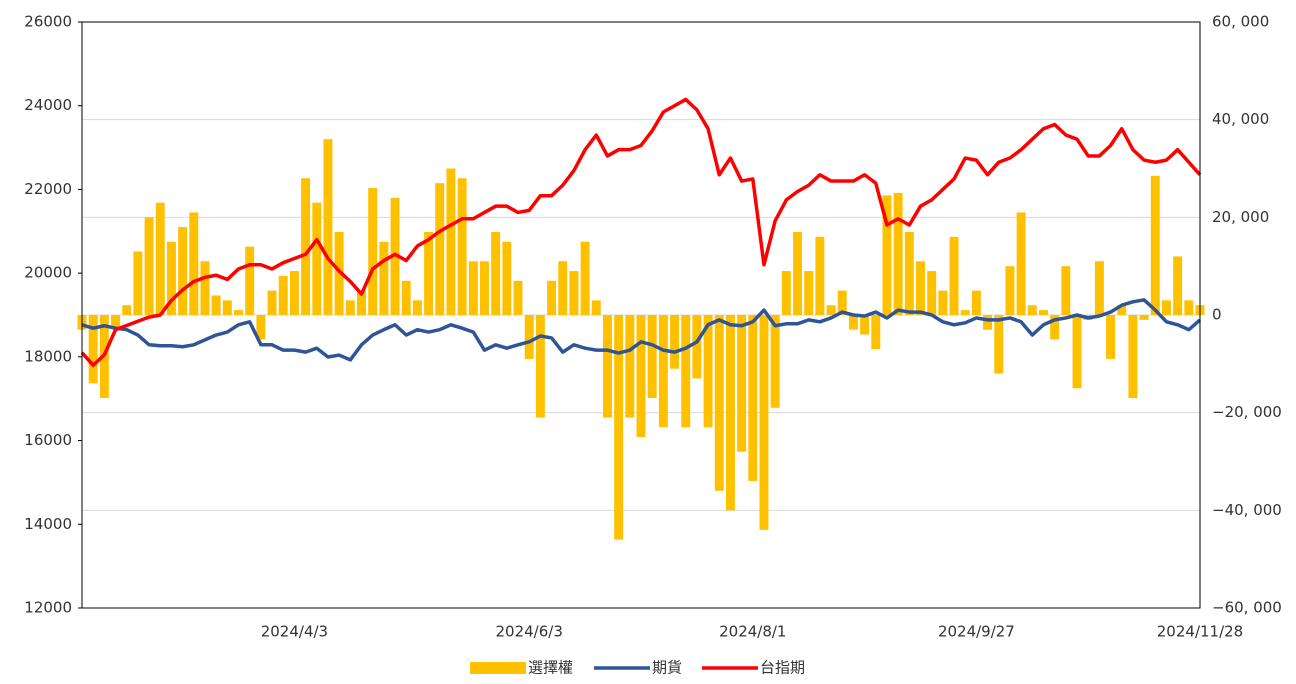  I want to click on legend-swatch, so click(498, 668).